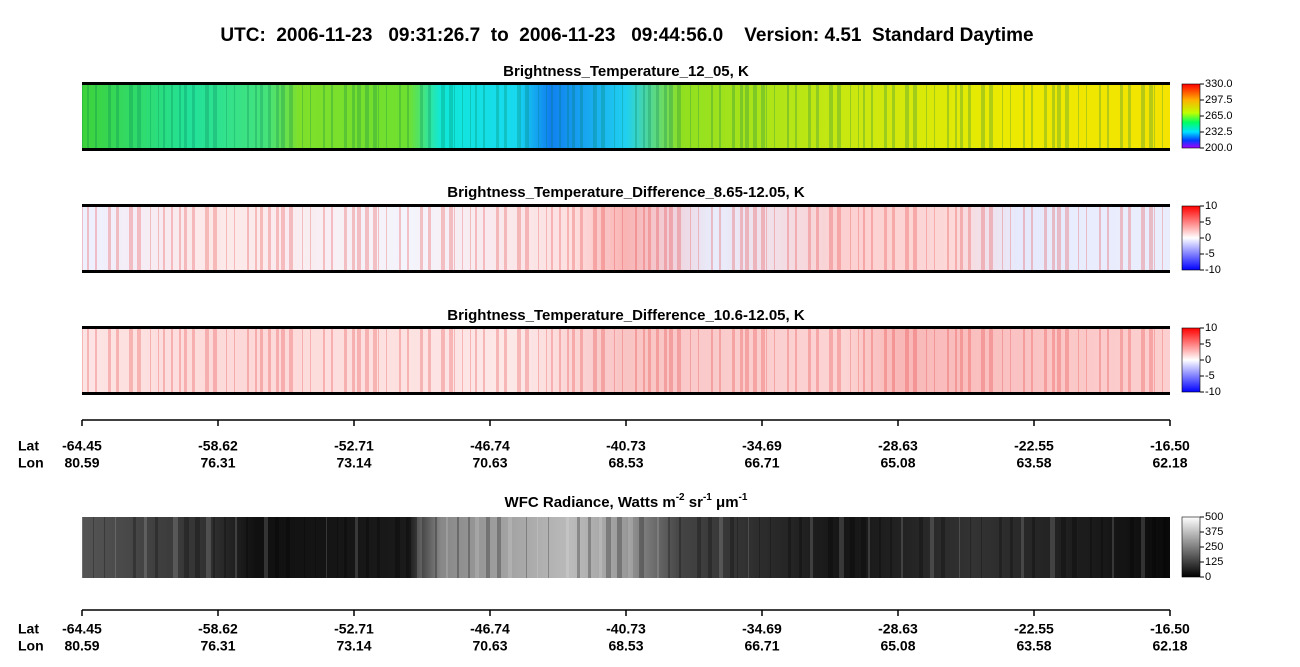 The height and width of the screenshot is (667, 1300). What do you see at coordinates (28, 629) in the screenshot?
I see `lat-label: Lat` at bounding box center [28, 629].